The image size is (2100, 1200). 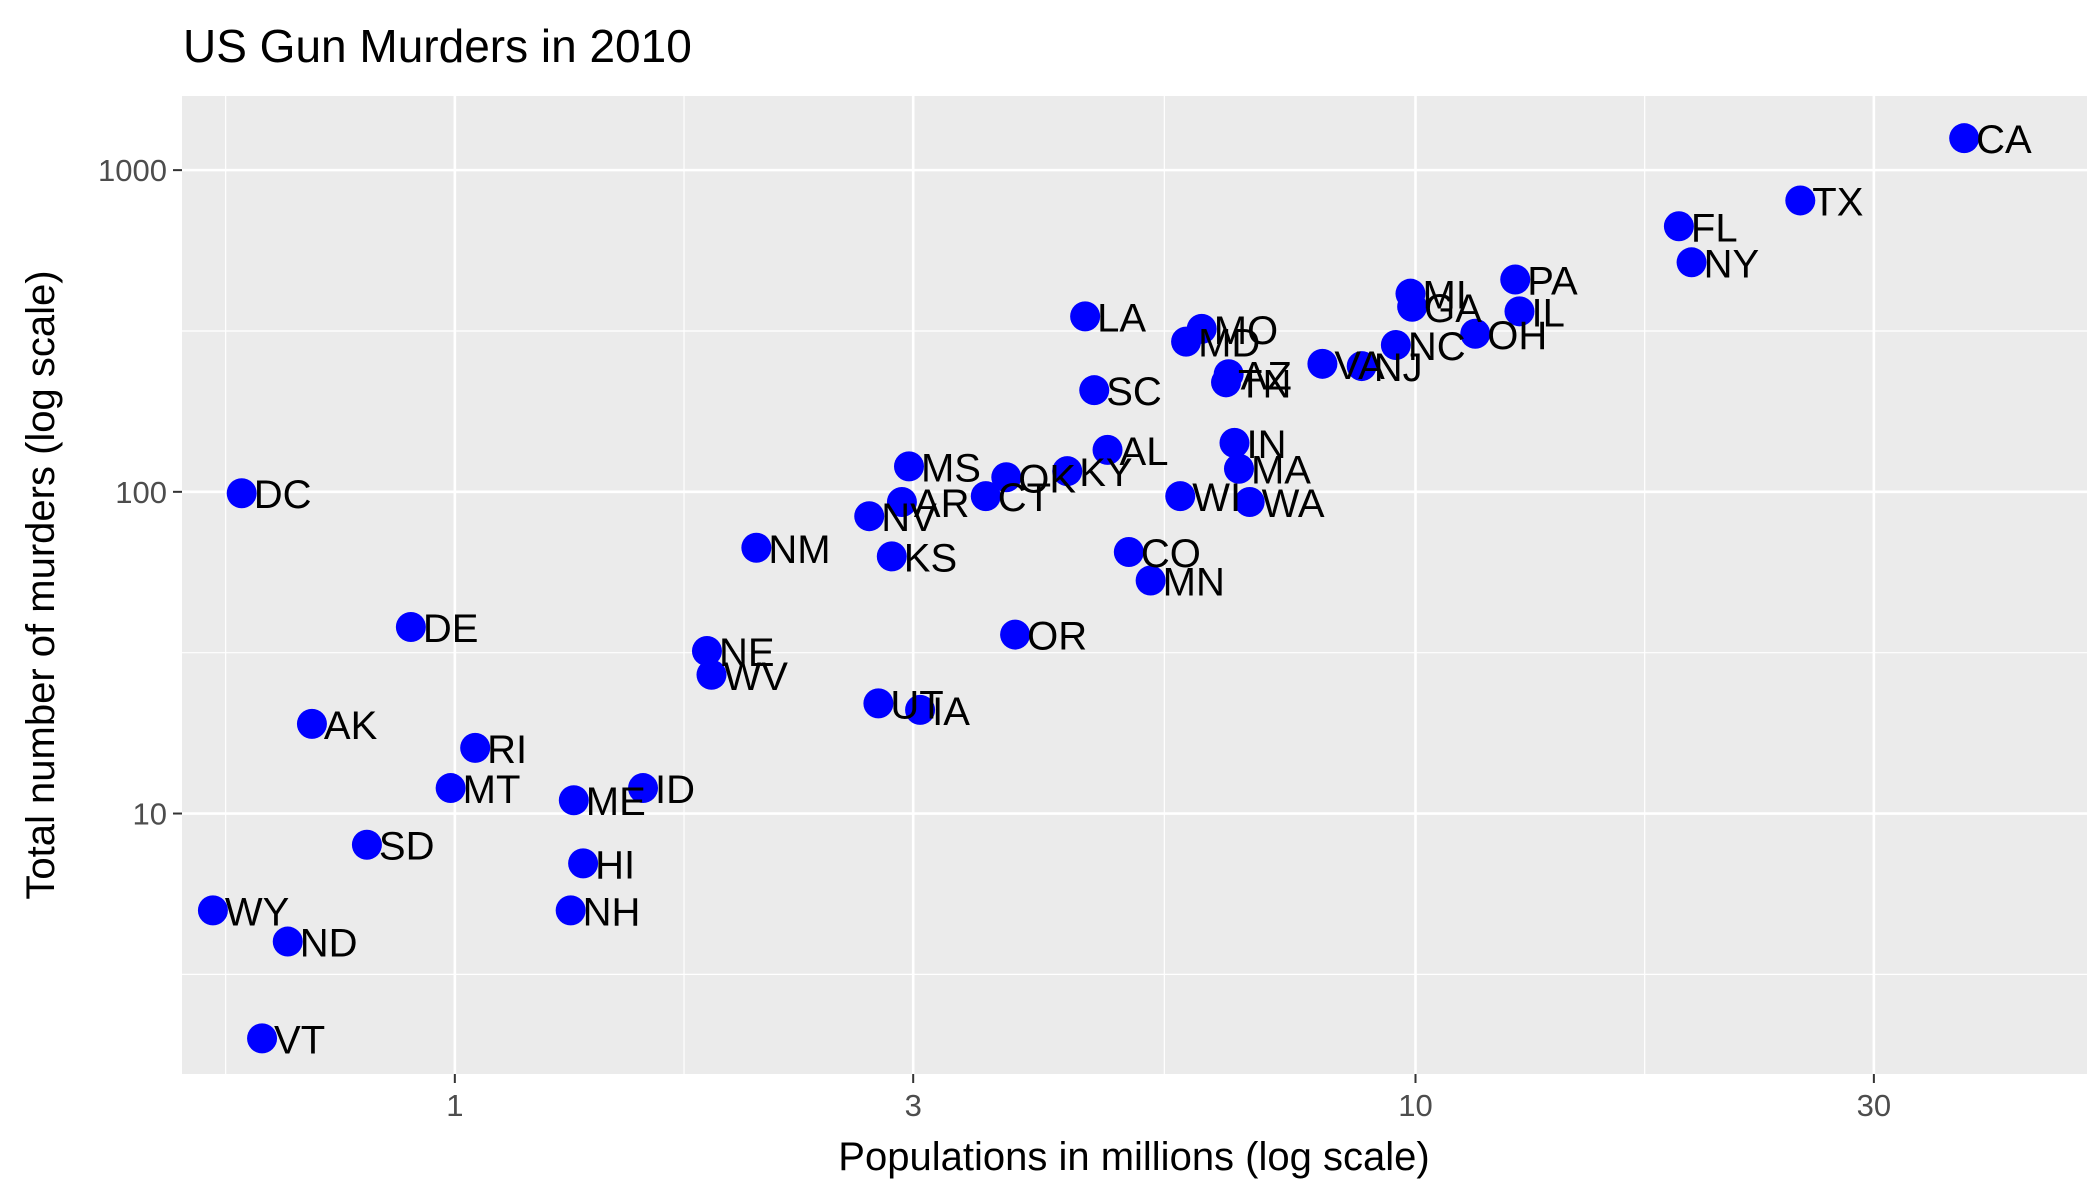 I want to click on point-label: NE, so click(x=747, y=653).